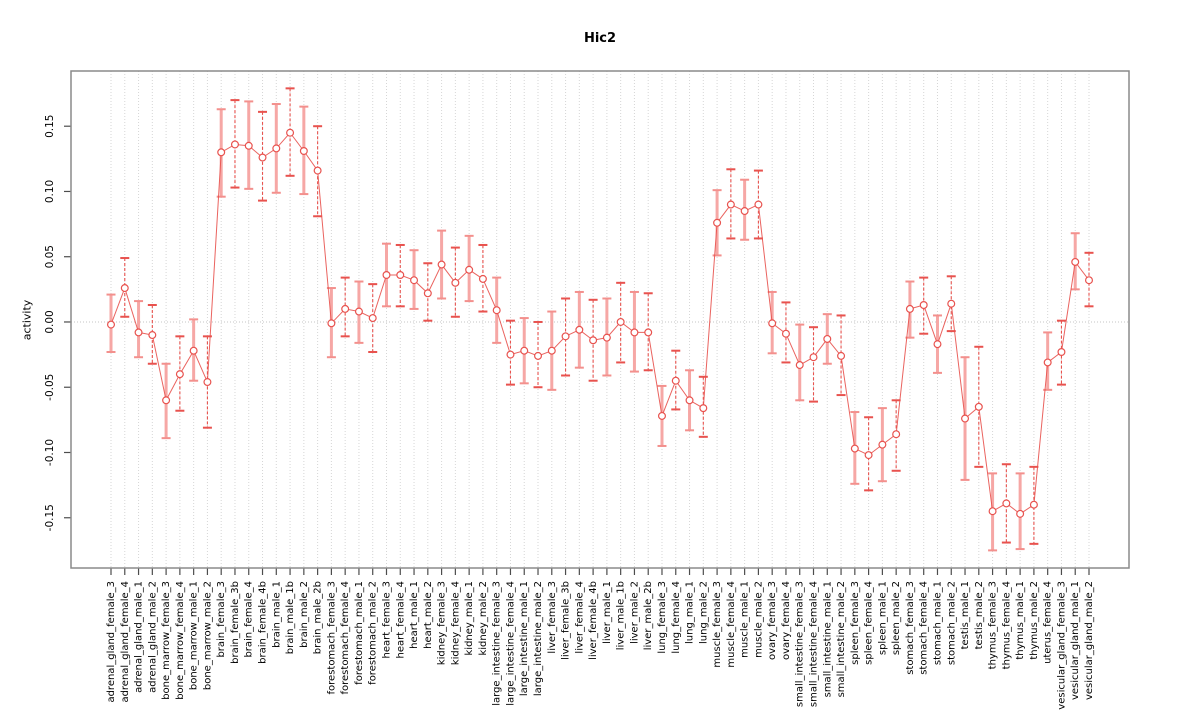  I want to click on x-tick-label: large_intestine_male_2, so click(538, 638).